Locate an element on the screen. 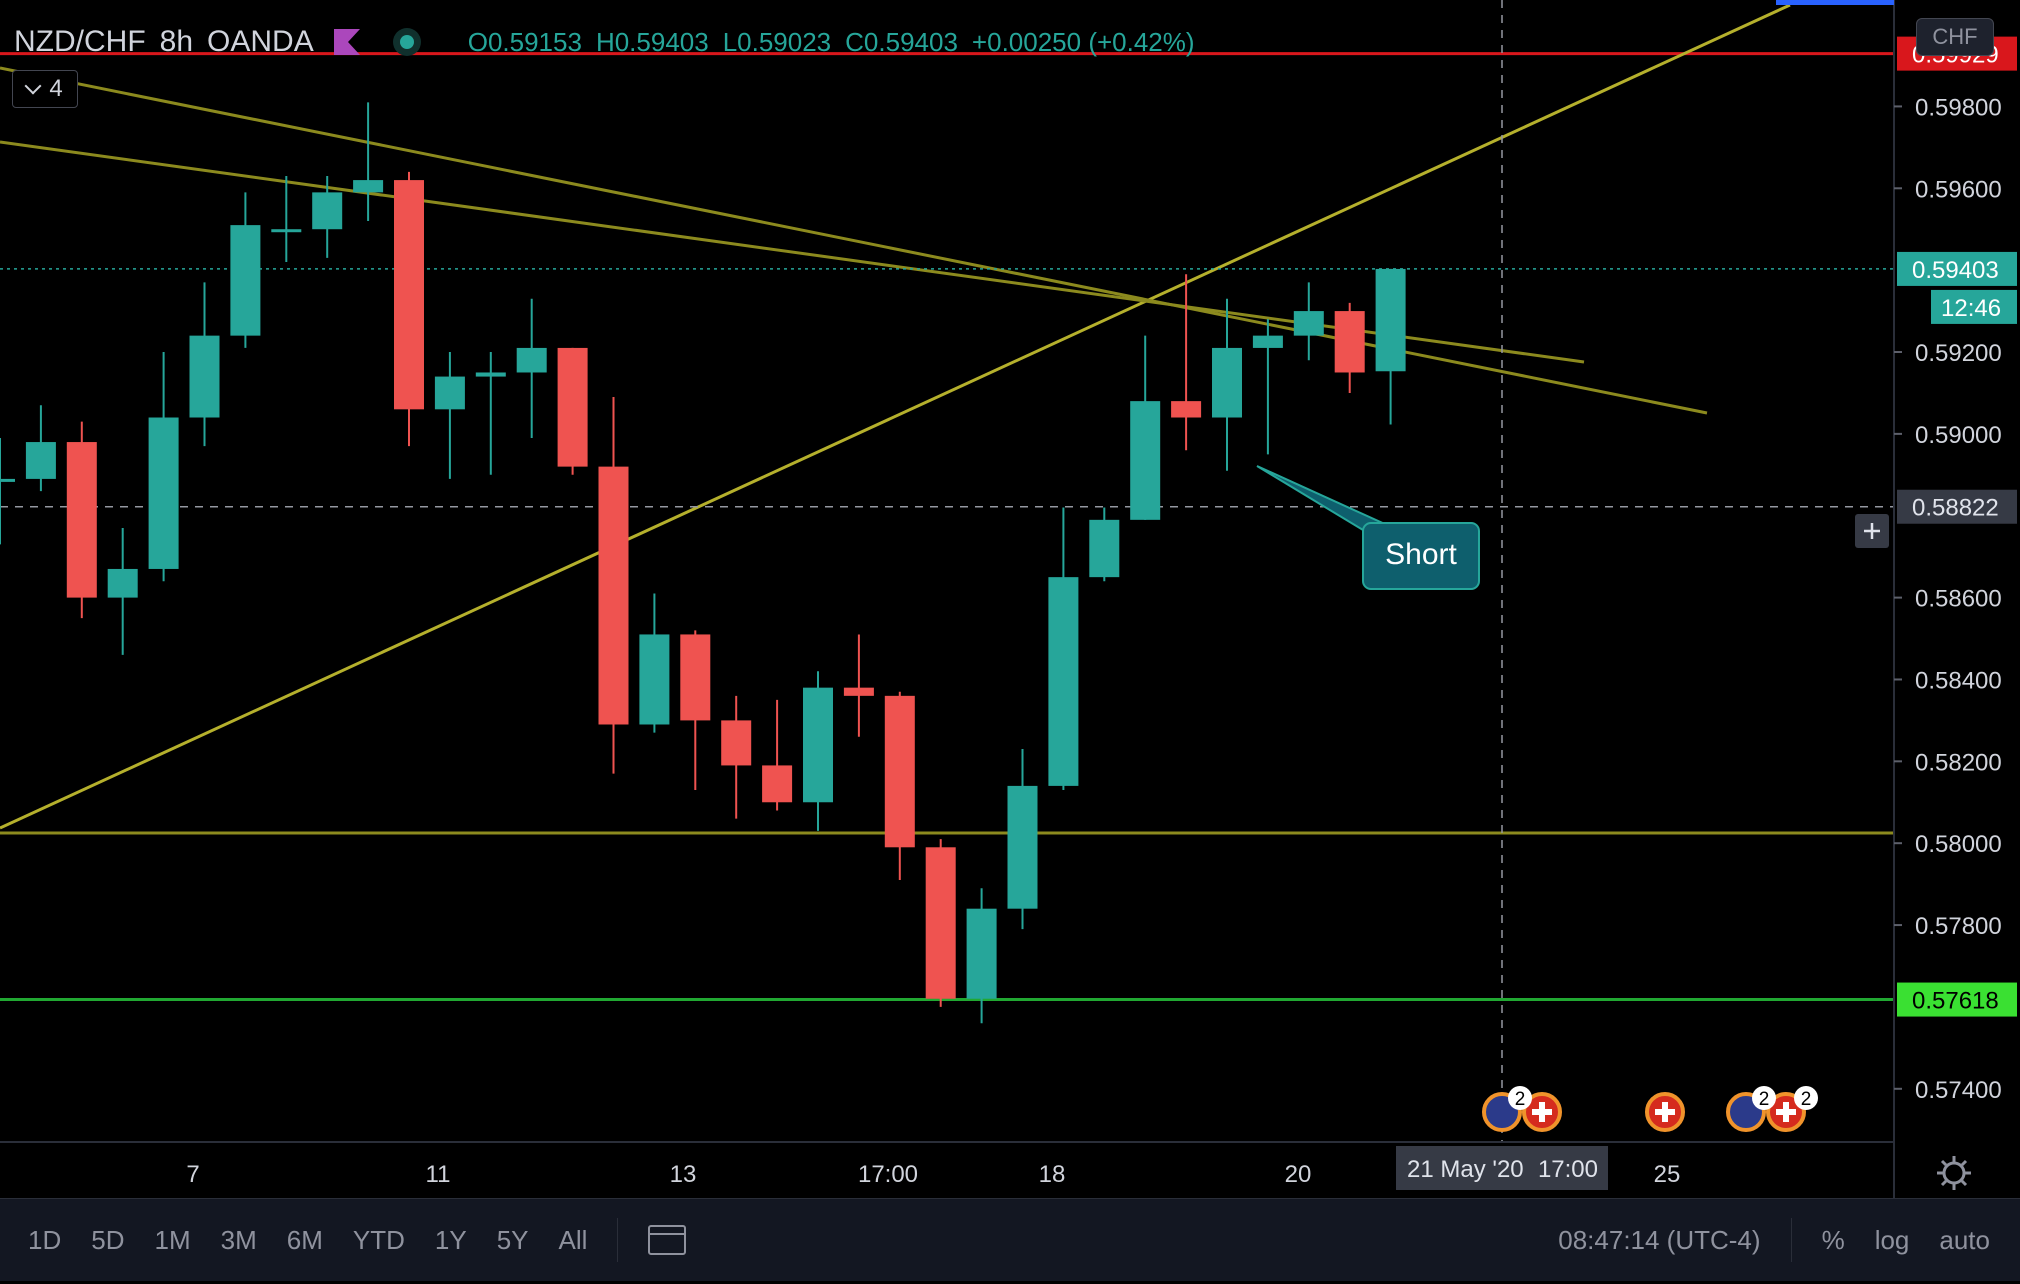 The width and height of the screenshot is (2020, 1284). range-1m-button: 1M is located at coordinates (172, 1239).